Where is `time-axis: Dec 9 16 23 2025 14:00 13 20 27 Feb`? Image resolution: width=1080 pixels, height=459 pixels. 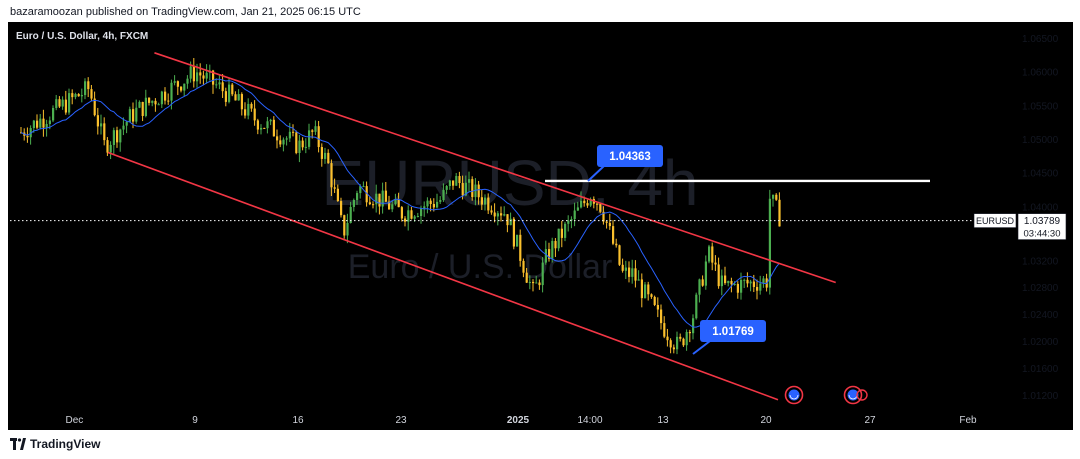 time-axis: Dec 9 16 23 2025 14:00 13 20 27 Feb is located at coordinates (522, 420).